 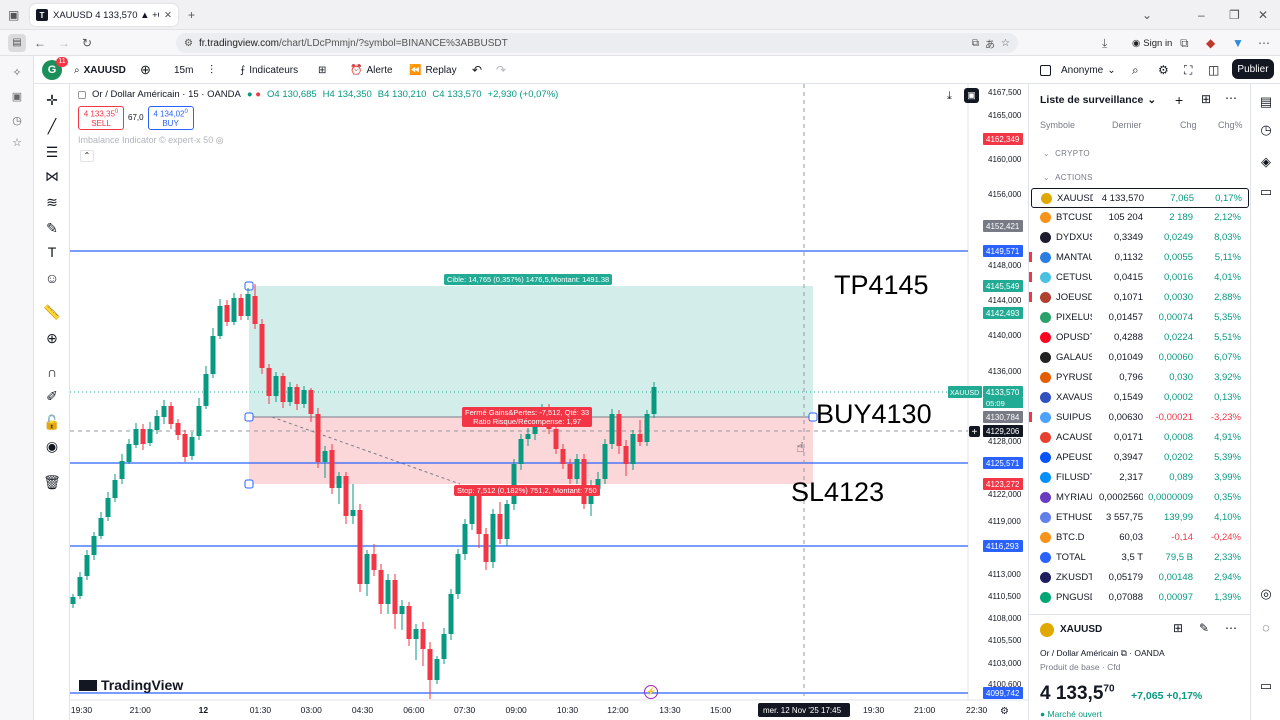 What do you see at coordinates (1140, 518) in the screenshot?
I see `watchlist-row: ETHUSDT 3 557,75 139,99 4,10%` at bounding box center [1140, 518].